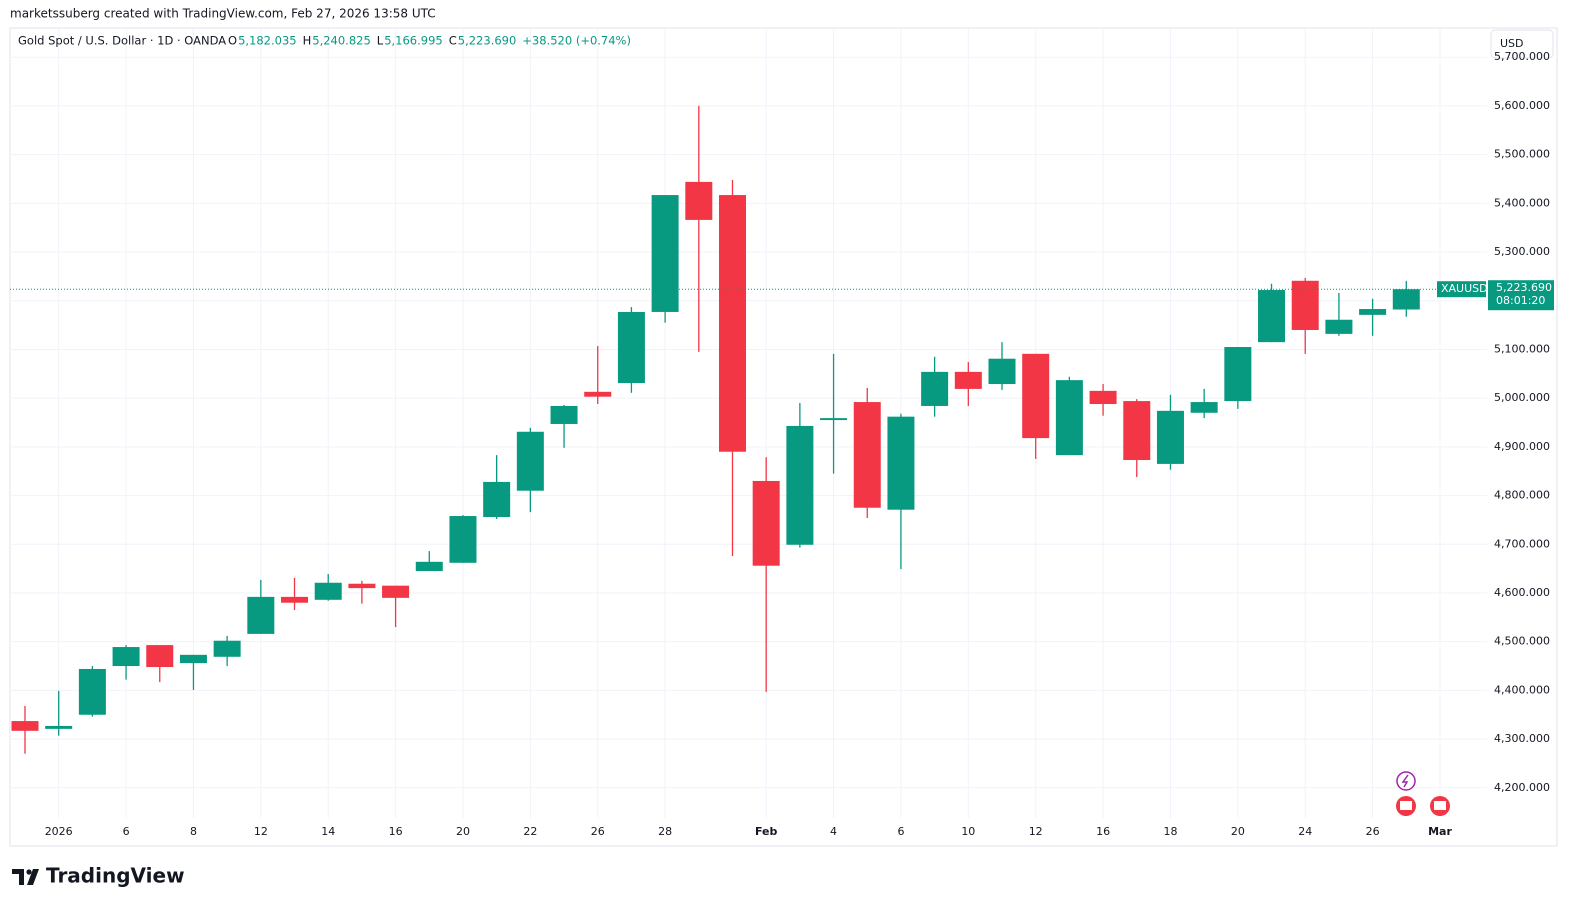 The image size is (1587, 921). What do you see at coordinates (665, 831) in the screenshot?
I see `x-tick-label: 28` at bounding box center [665, 831].